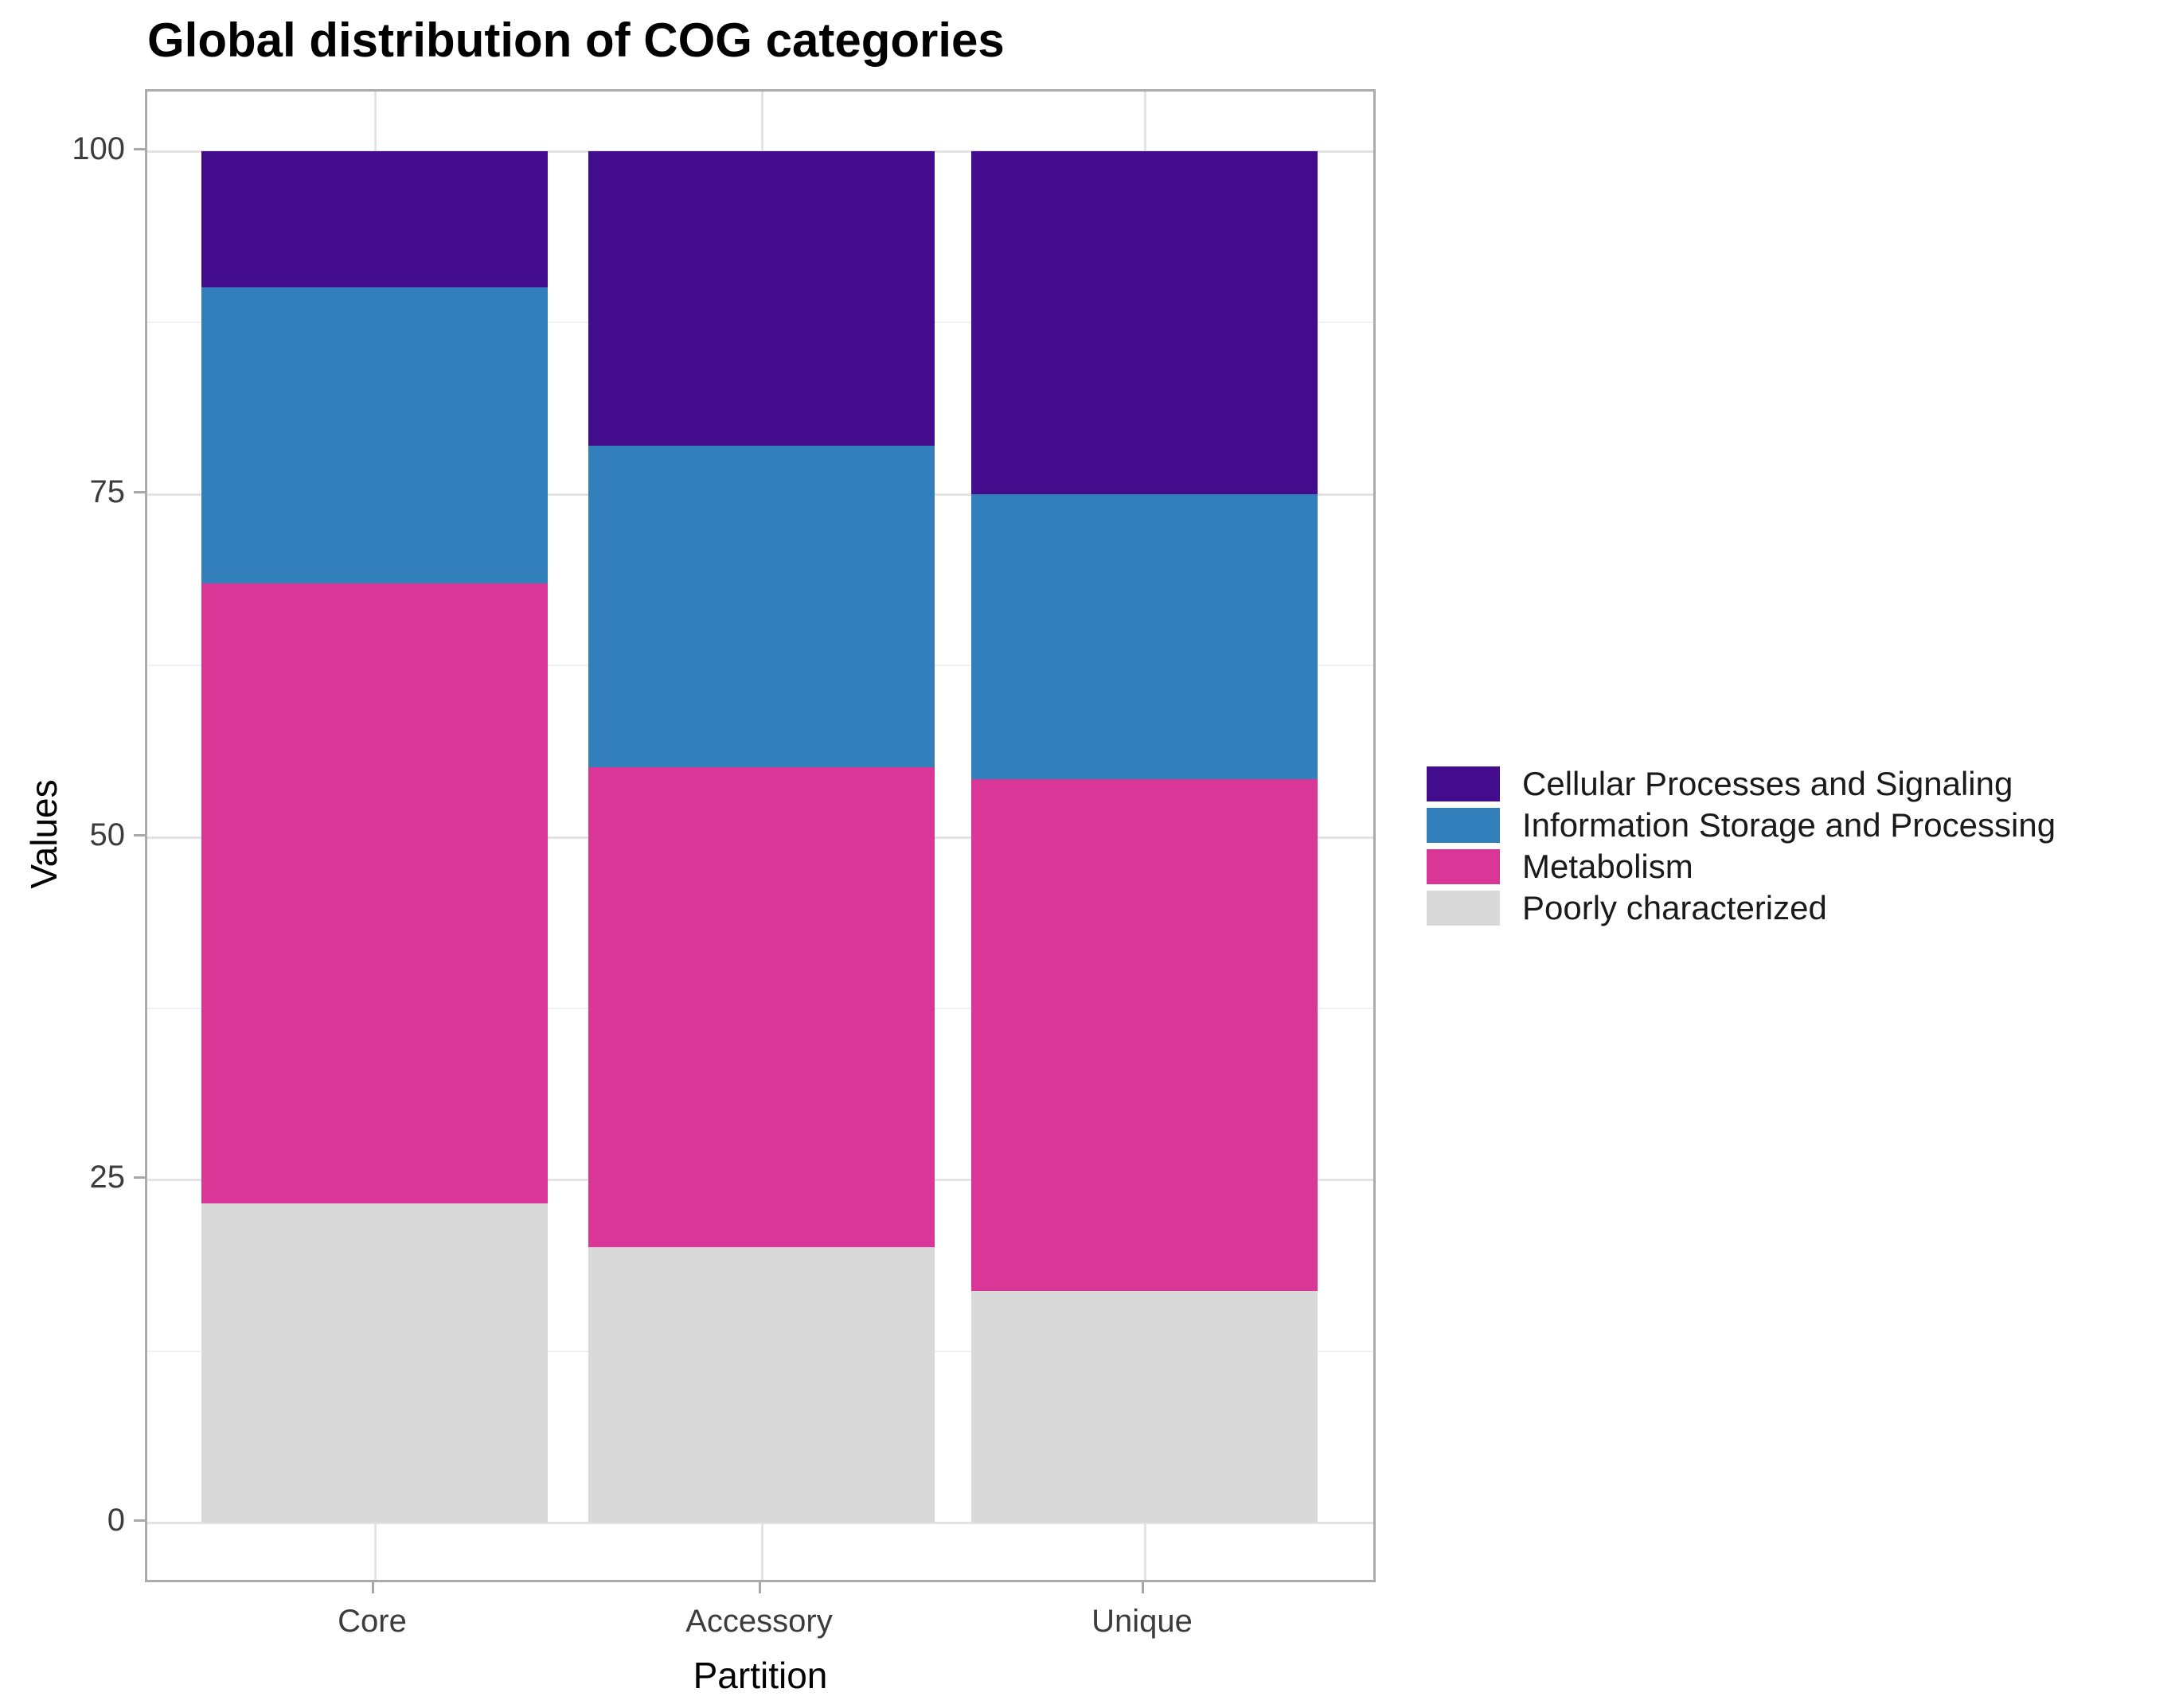  Describe the element at coordinates (1741, 866) in the screenshot. I see `legend-item: Metabolism` at that location.